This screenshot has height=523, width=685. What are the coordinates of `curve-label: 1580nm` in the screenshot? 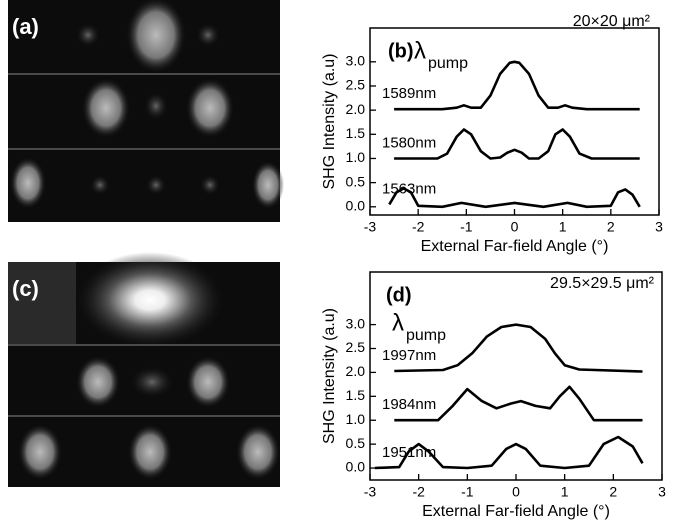 It's located at (409, 142).